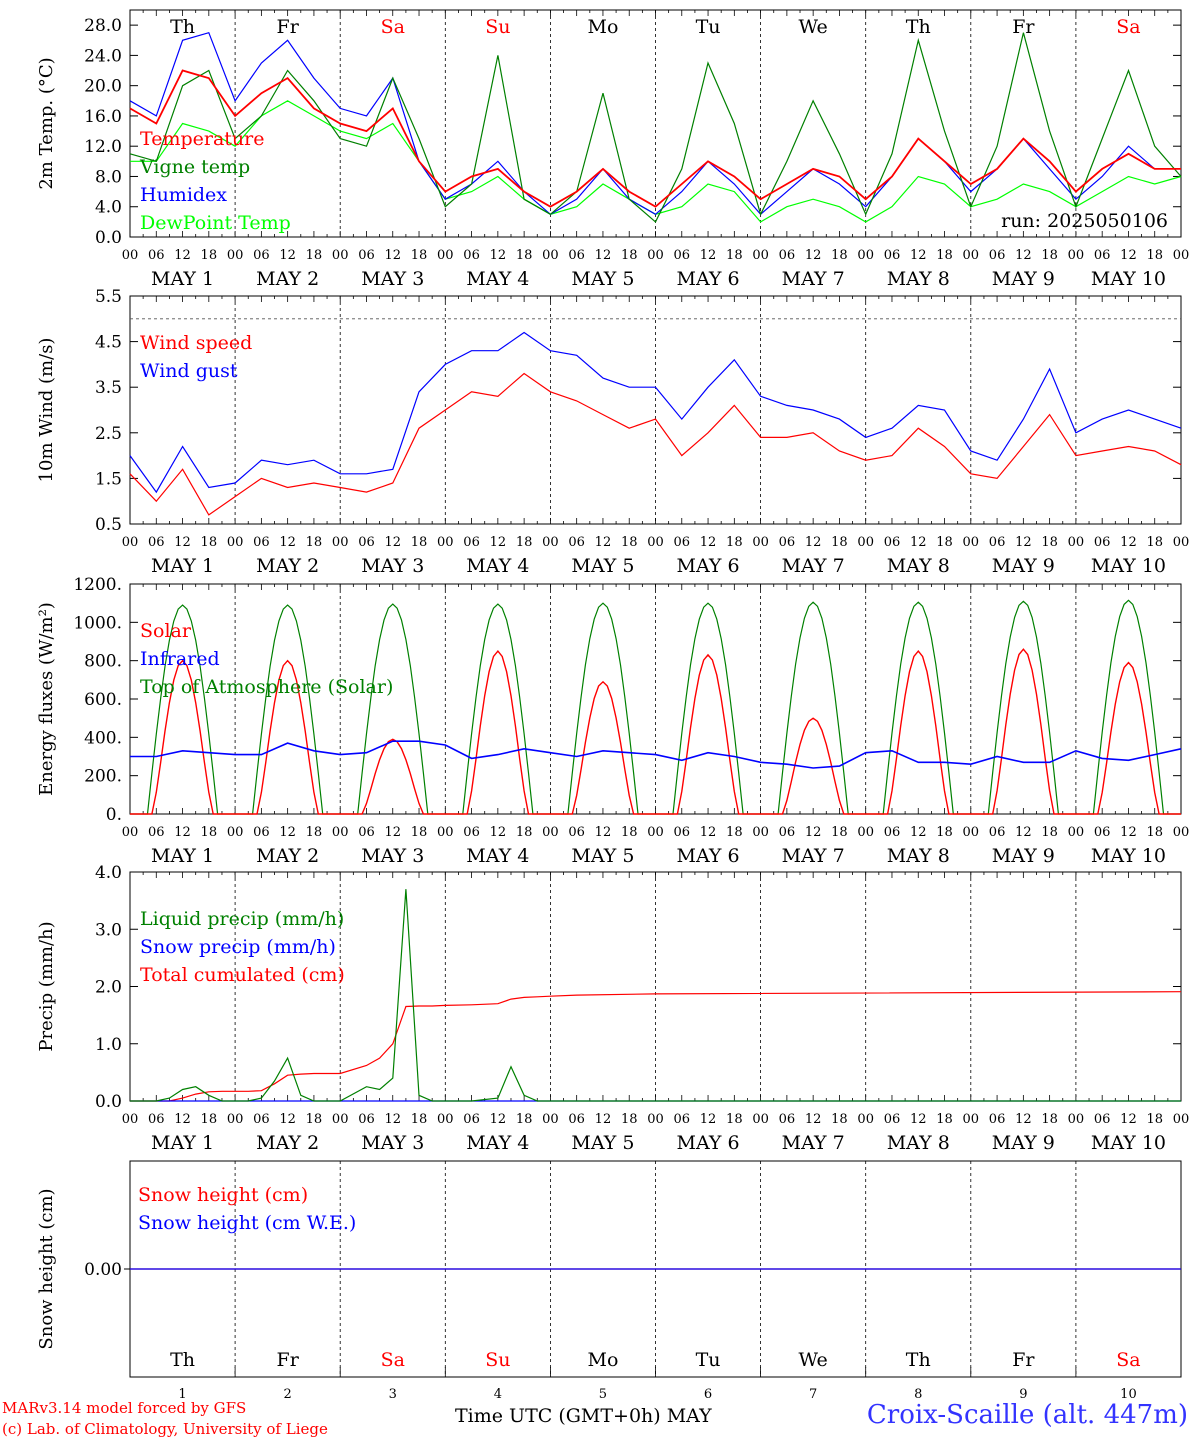 This screenshot has width=1194, height=1444. I want to click on wind-ytick-label: 3.5, so click(108, 388).